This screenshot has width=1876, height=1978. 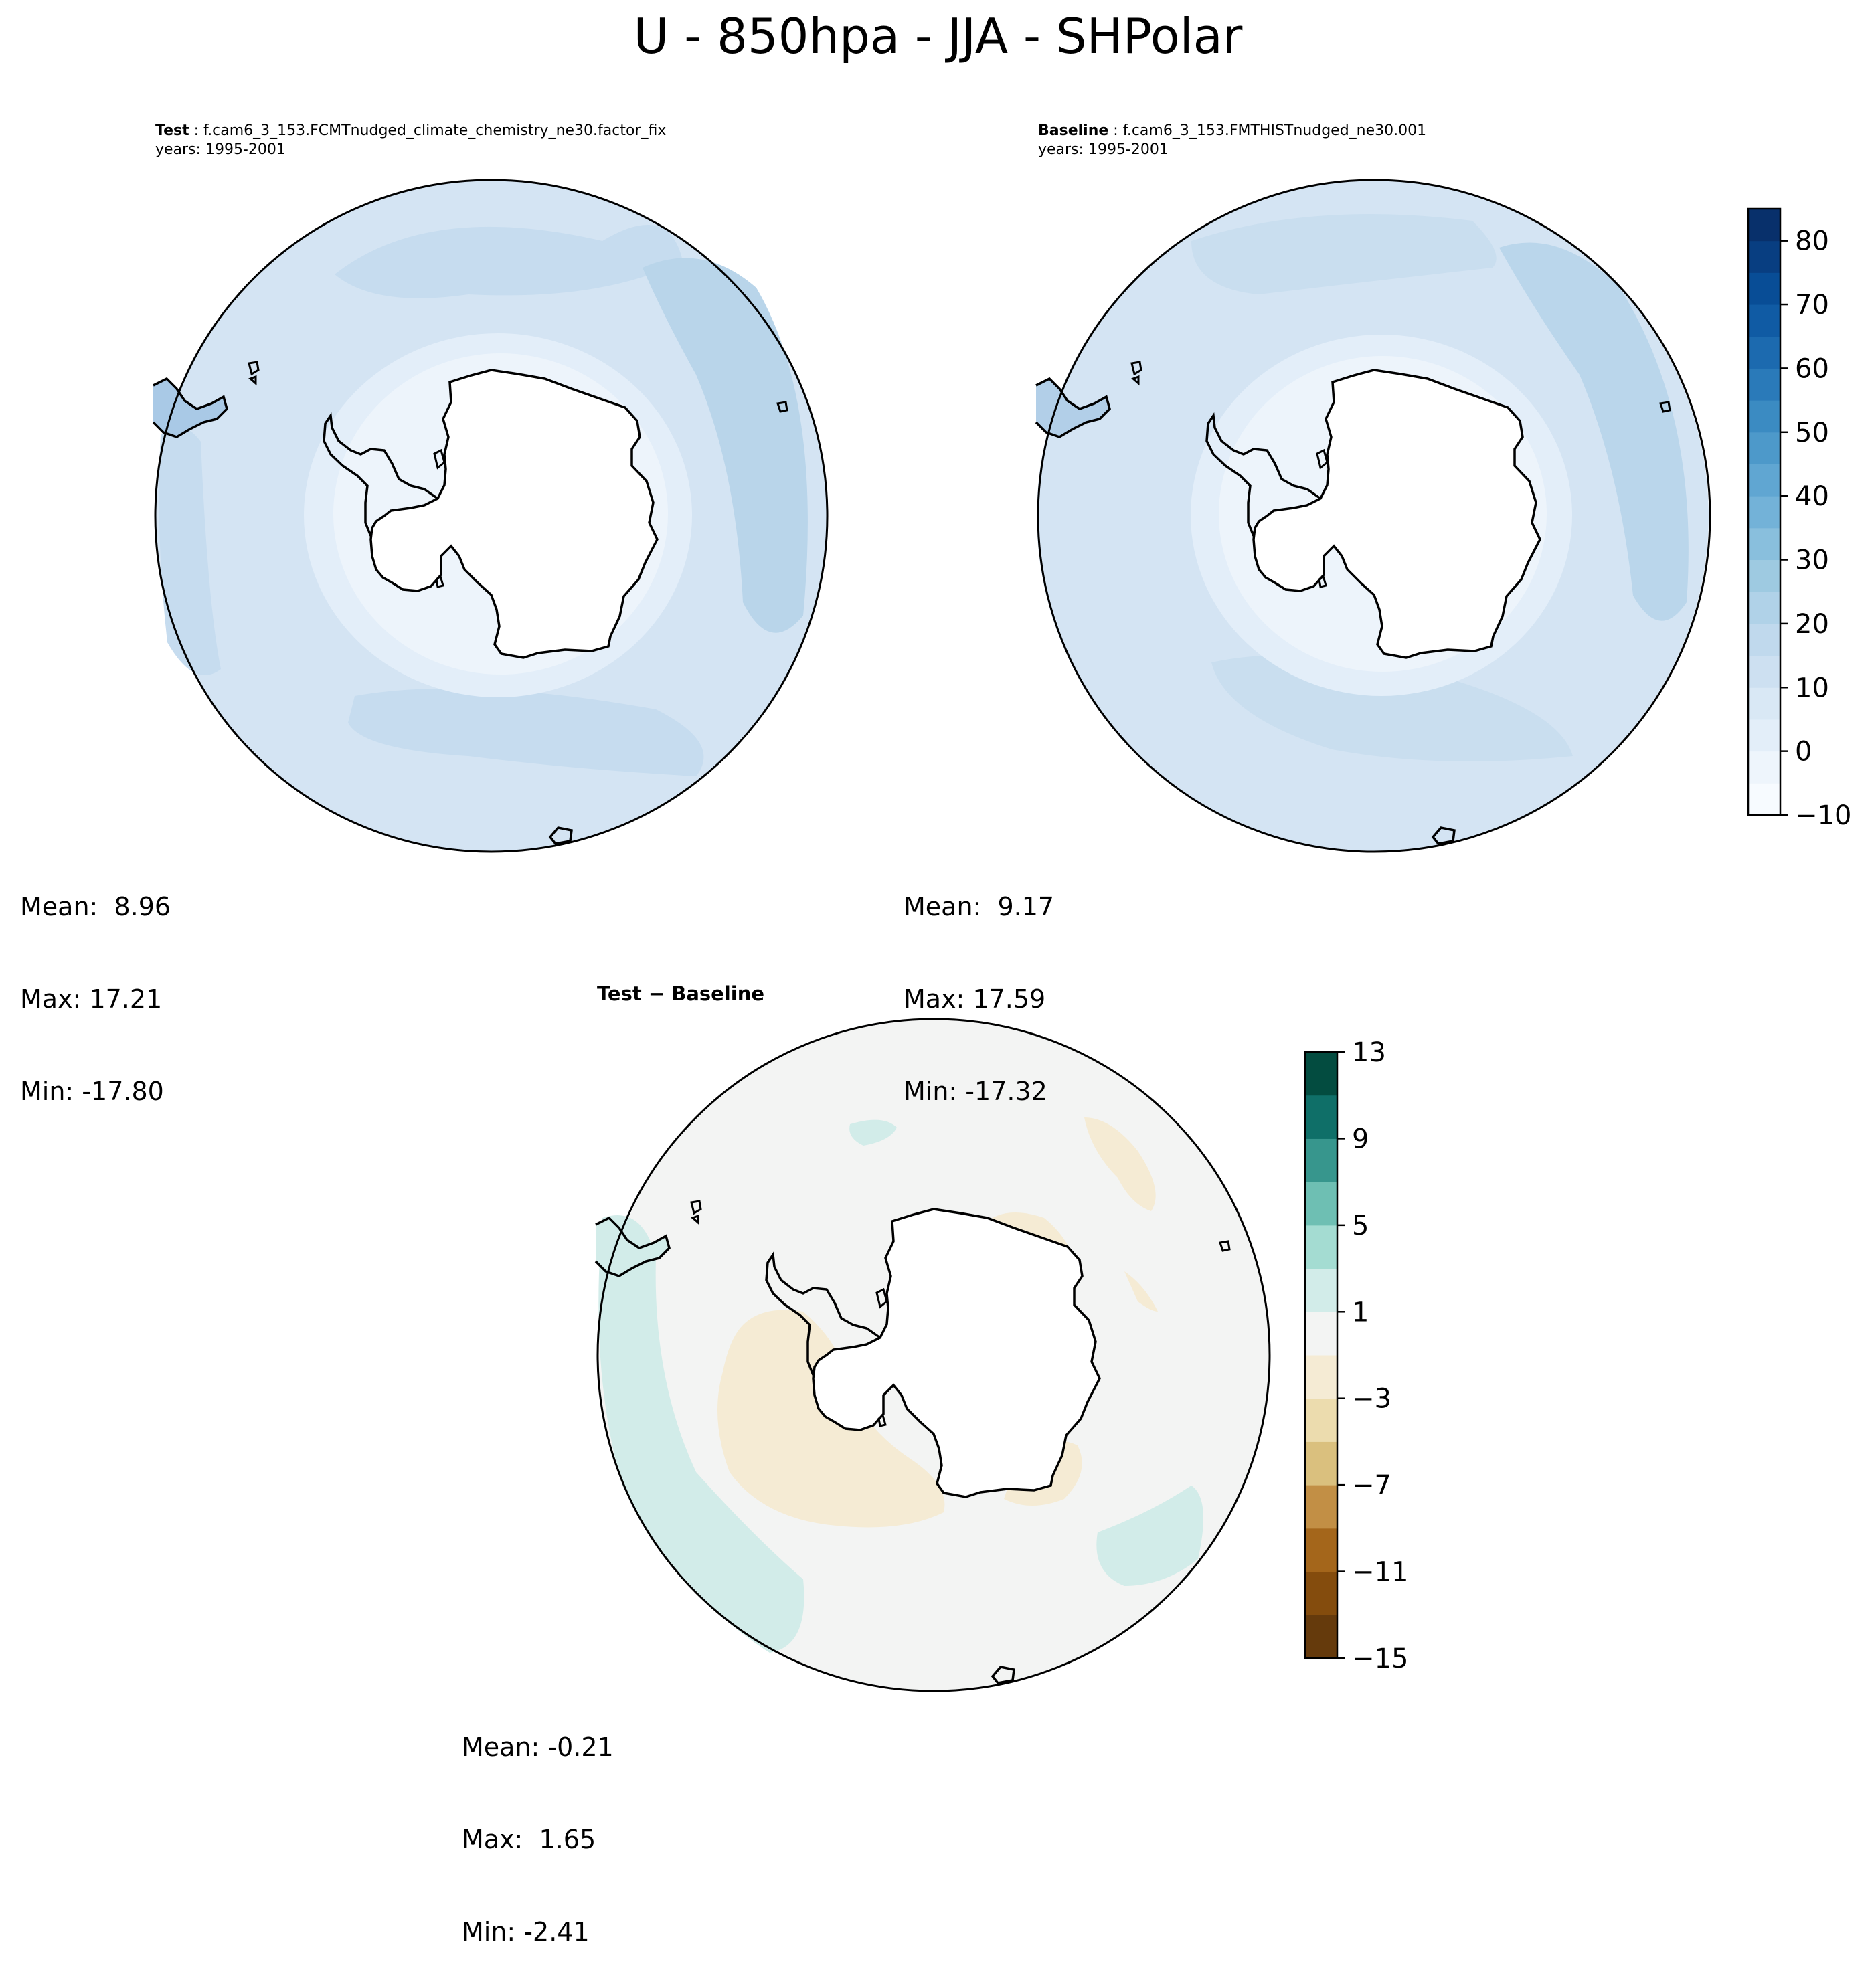 What do you see at coordinates (1360, 1225) in the screenshot?
I see `colorbar-diff-tick-label: 5` at bounding box center [1360, 1225].